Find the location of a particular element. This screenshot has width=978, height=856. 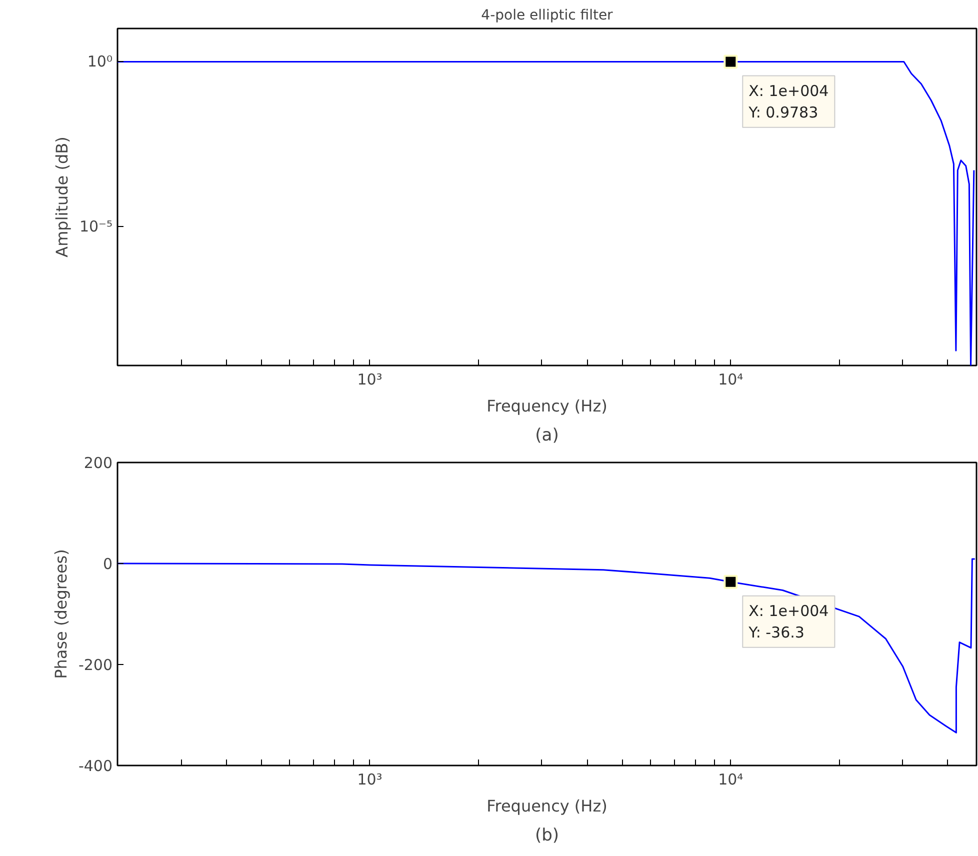

y-tick-label: 10⁰ is located at coordinates (100, 61).